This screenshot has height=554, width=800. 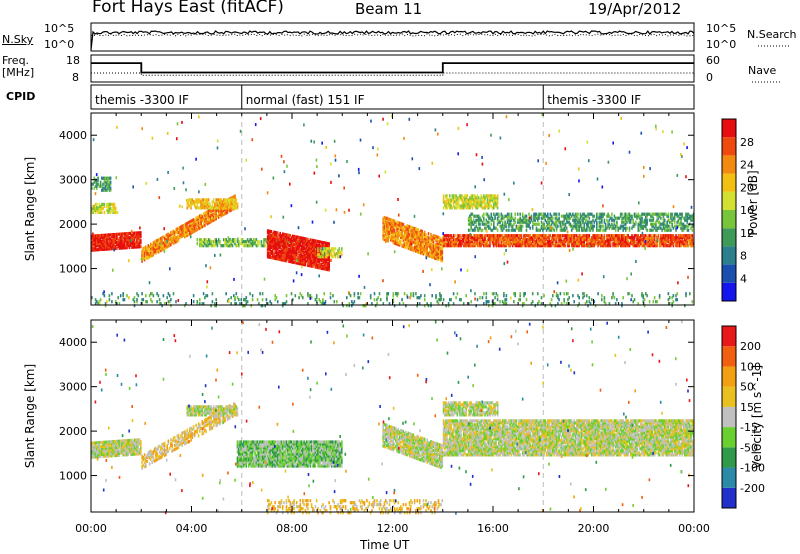 I want to click on power-colorbar-tick: 24, so click(x=747, y=165).